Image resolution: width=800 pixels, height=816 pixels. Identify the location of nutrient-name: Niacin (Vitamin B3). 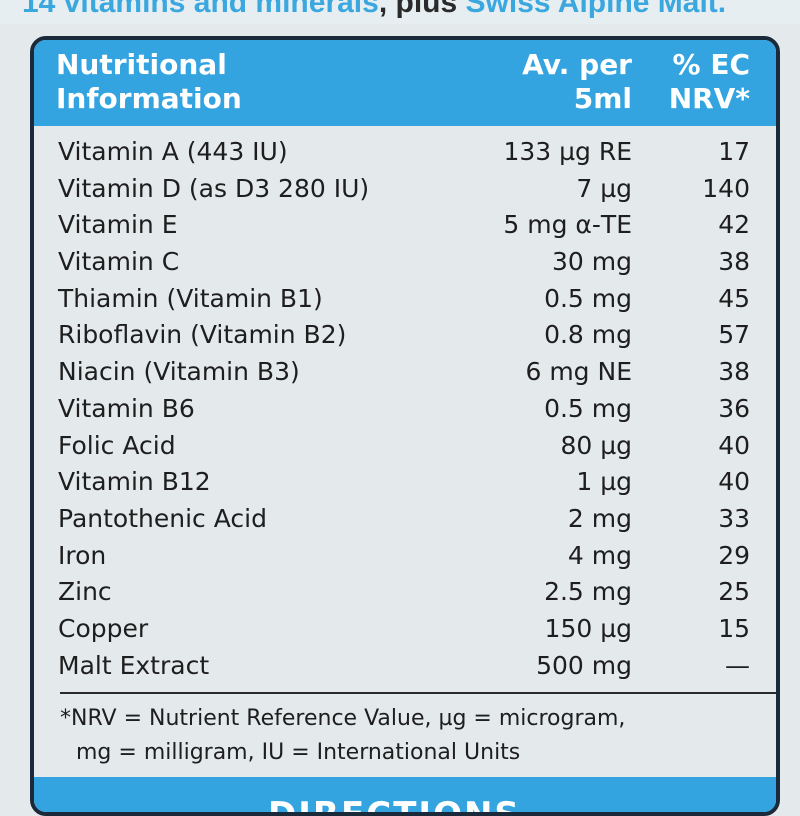
(179, 372).